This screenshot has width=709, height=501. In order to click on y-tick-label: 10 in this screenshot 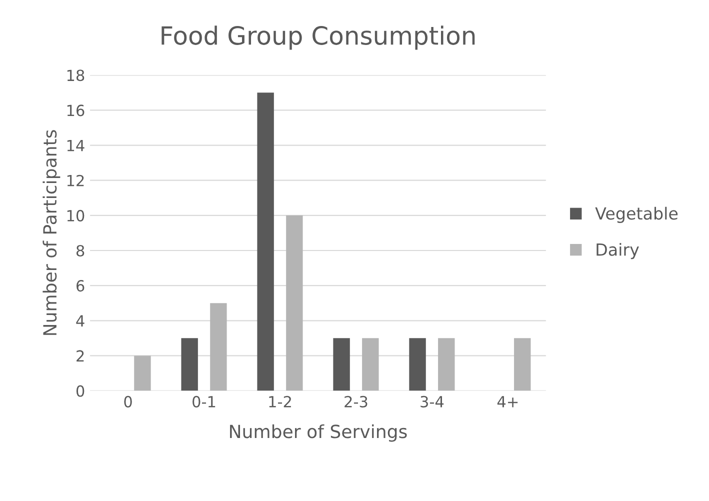, I will do `click(75, 216)`.